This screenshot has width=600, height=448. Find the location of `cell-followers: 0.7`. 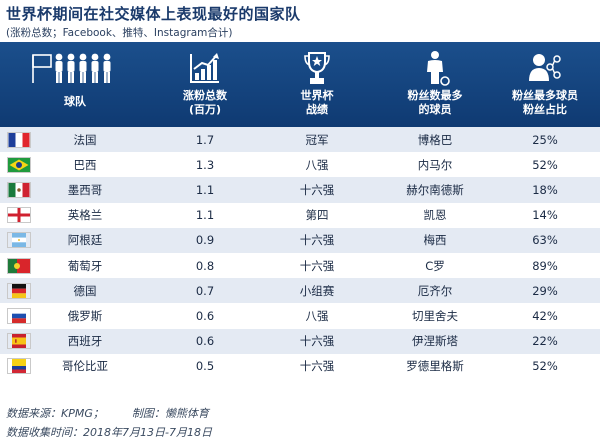

cell-followers: 0.7 is located at coordinates (205, 290).